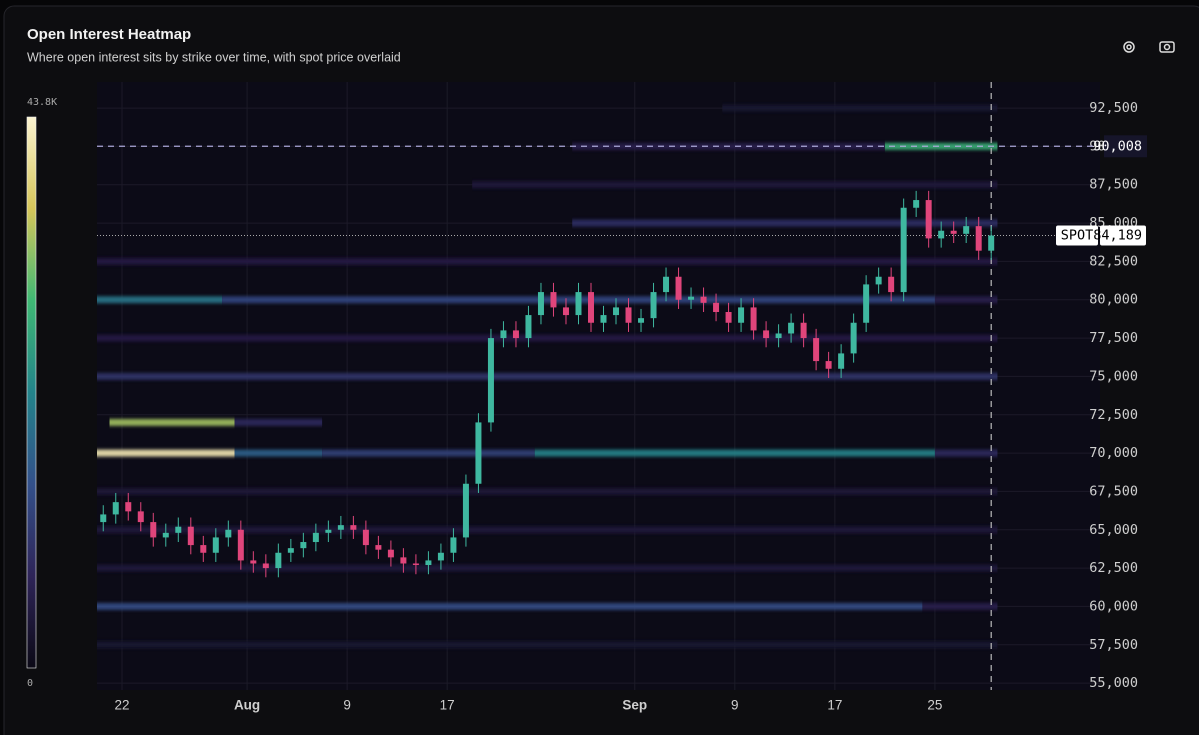 This screenshot has height=735, width=1199. I want to click on x-tick-label: 25, so click(934, 705).